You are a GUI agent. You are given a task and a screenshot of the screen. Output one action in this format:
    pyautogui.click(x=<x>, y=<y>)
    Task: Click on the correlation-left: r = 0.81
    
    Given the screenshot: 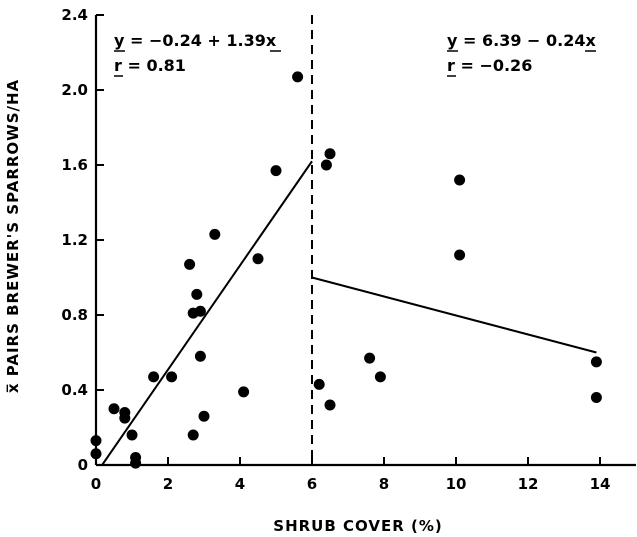 What is the action you would take?
    pyautogui.click(x=150, y=65)
    